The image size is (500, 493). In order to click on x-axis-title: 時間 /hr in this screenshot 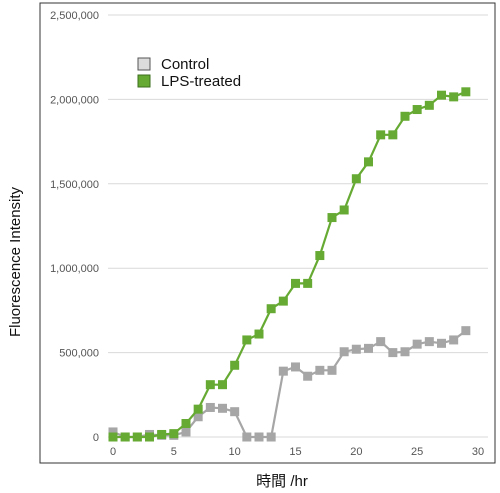, I will do `click(282, 481)`.